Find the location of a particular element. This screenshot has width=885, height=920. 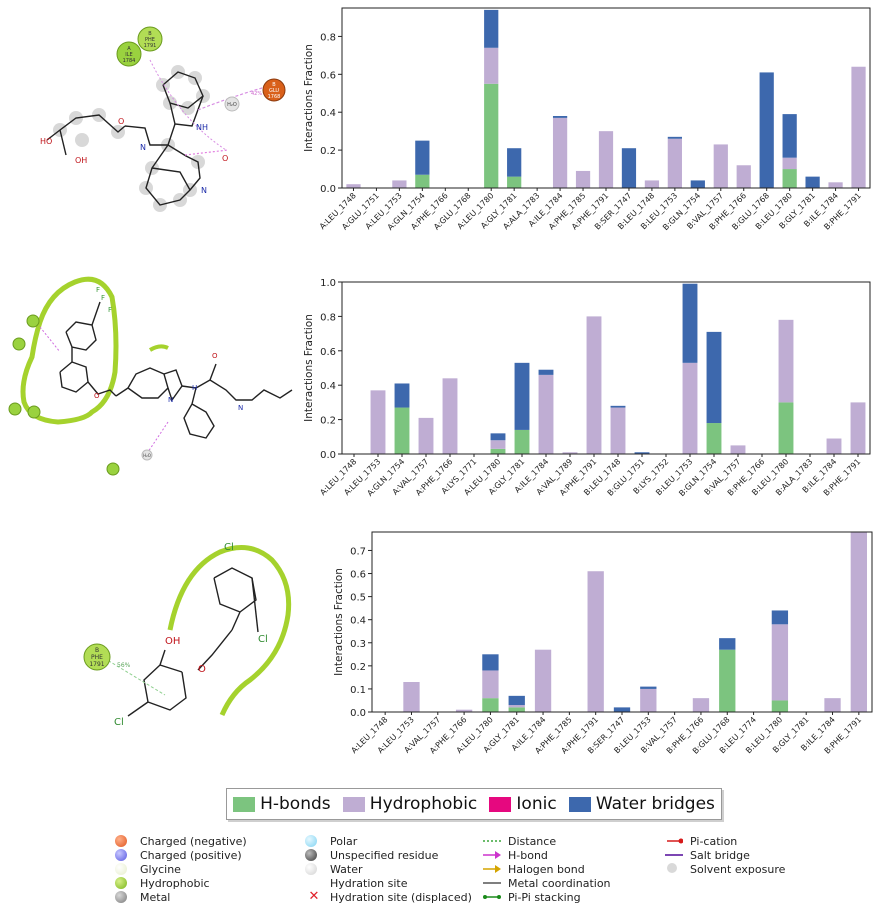

svg-text: 1791 is located at coordinates (150, 46).